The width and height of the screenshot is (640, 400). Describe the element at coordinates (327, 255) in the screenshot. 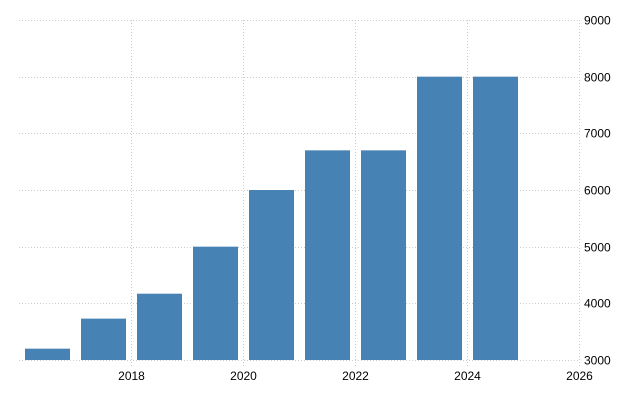

I see `bar-2022` at that location.